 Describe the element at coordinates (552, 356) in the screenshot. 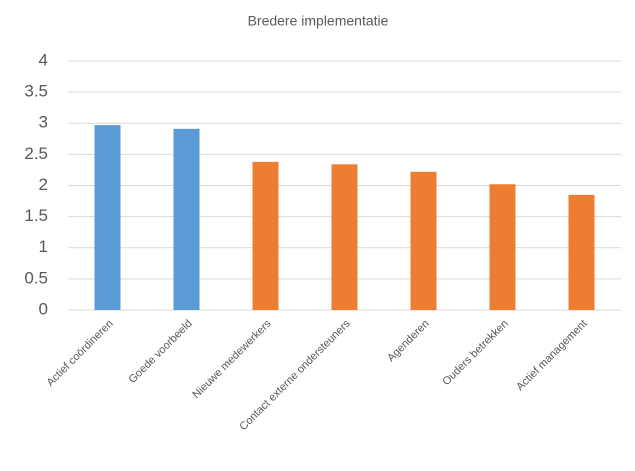

I see `x-tick-label: Actief management` at that location.